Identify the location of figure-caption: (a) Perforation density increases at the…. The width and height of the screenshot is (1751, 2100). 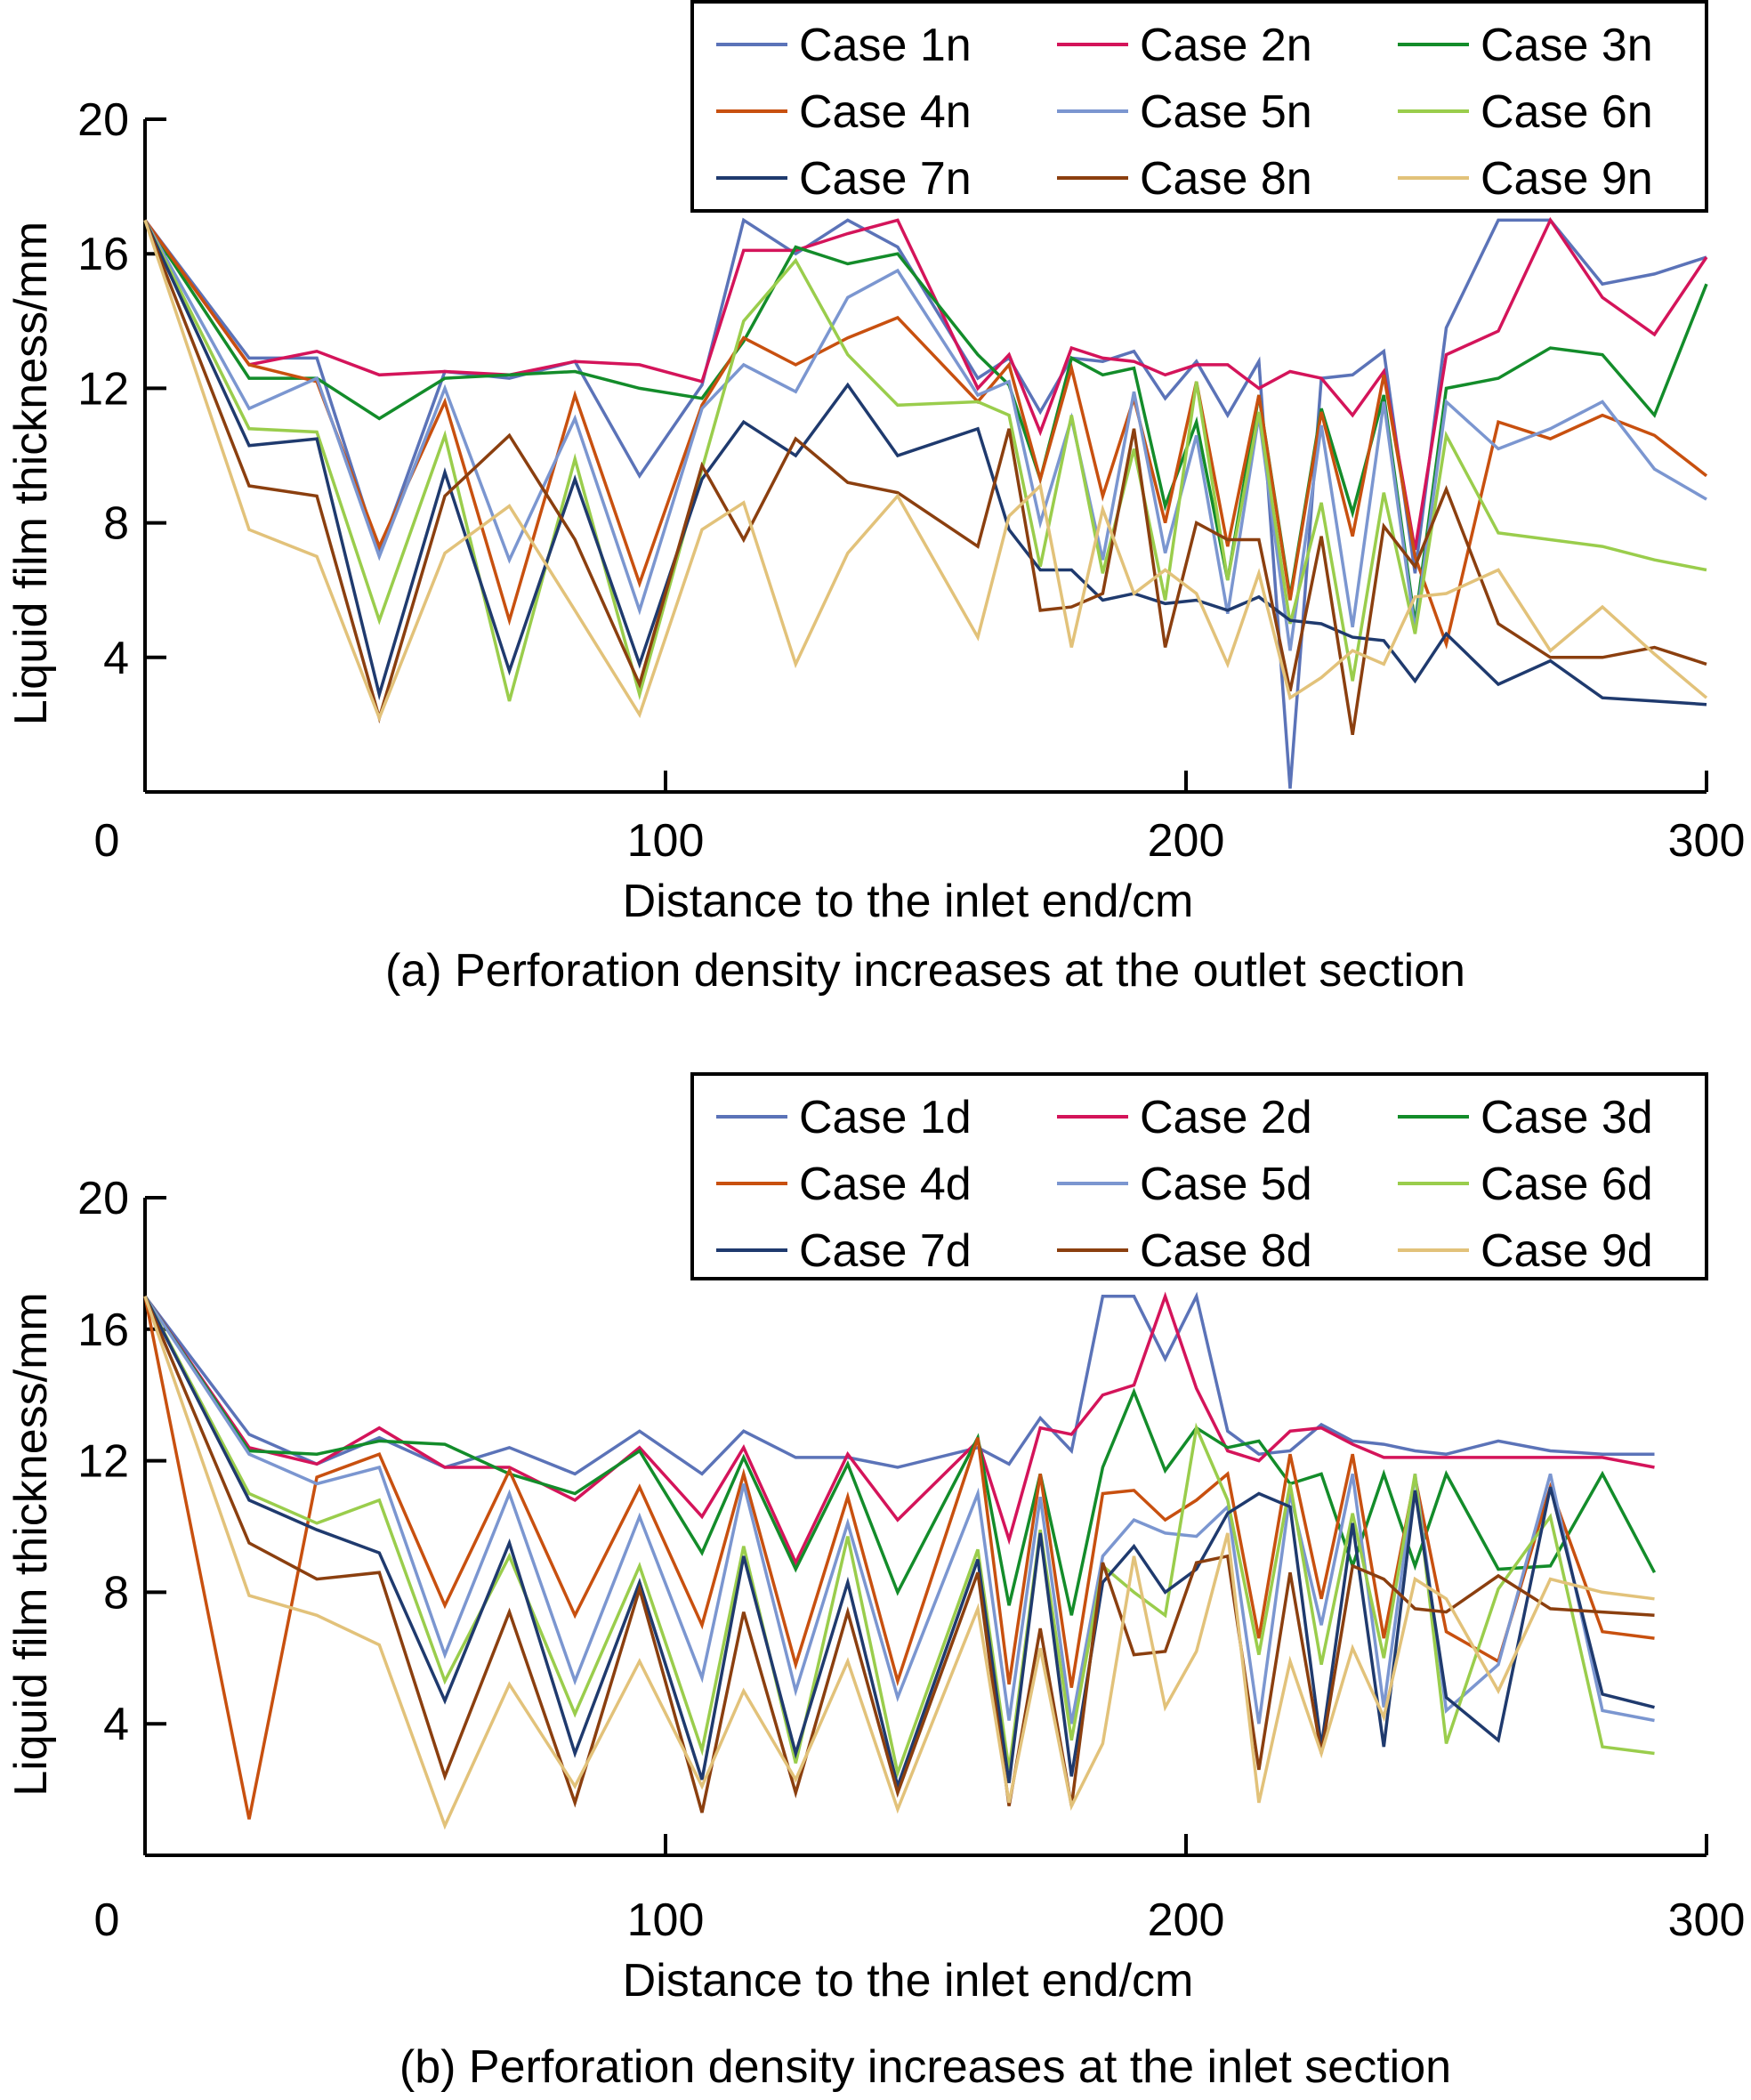
(925, 971).